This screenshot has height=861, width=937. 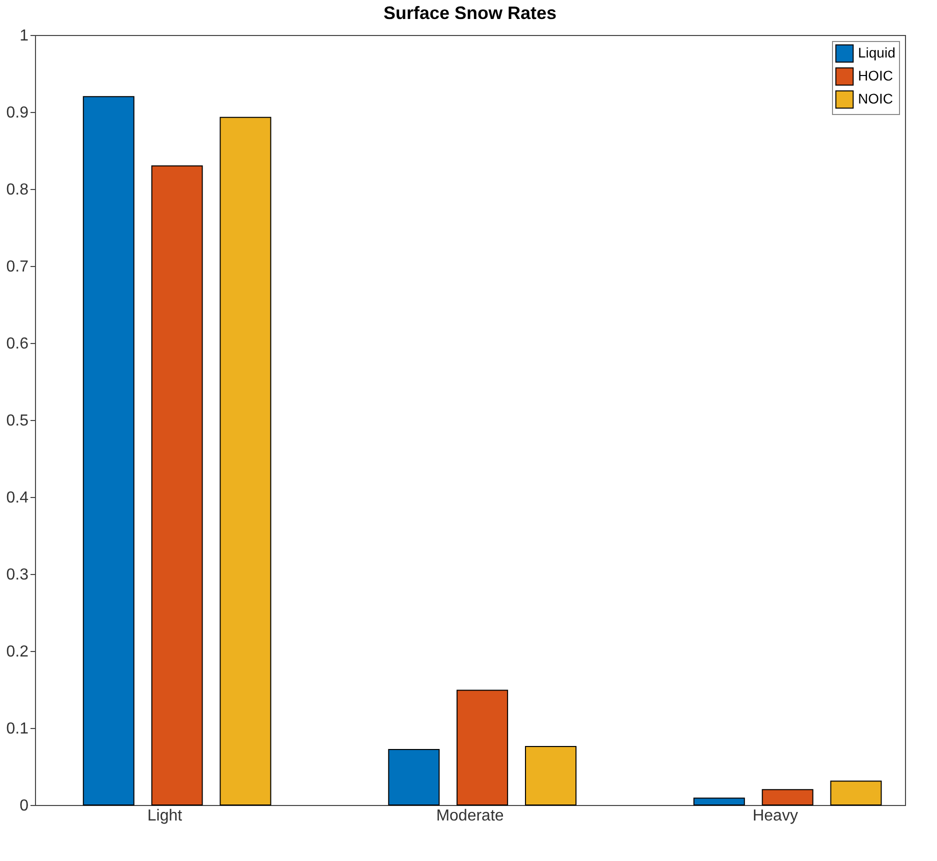 I want to click on y-tick-label: 0, so click(x=24, y=806).